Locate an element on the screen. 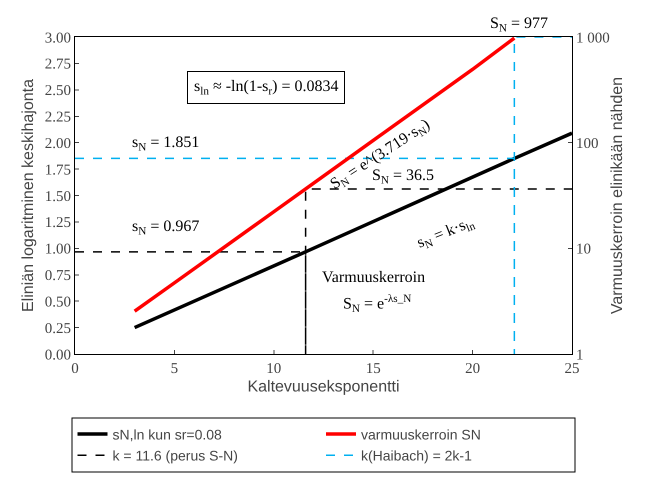 The width and height of the screenshot is (647, 484). text: S$_{N}$ = 977 is located at coordinates (519, 24).